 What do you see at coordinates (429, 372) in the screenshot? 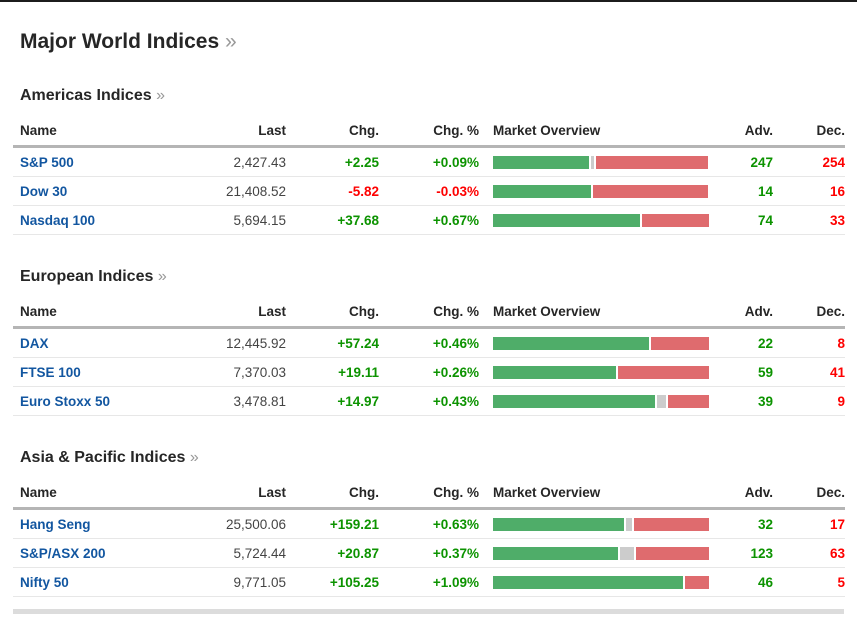
I see `index-row: FTSE 100 7,370.03 +19.11 +0.26% 59 41` at bounding box center [429, 372].